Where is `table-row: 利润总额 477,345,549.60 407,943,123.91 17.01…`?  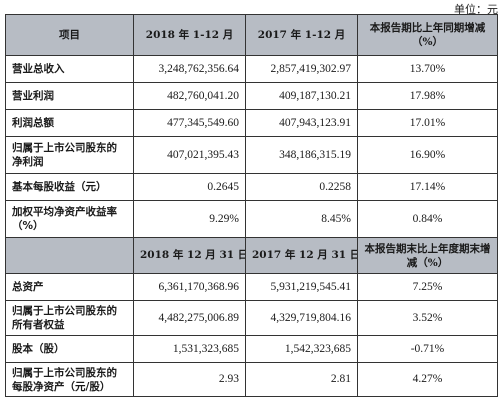 table-row: 利润总额 477,345,549.60 407,943,123.91 17.01… is located at coordinates (251, 123).